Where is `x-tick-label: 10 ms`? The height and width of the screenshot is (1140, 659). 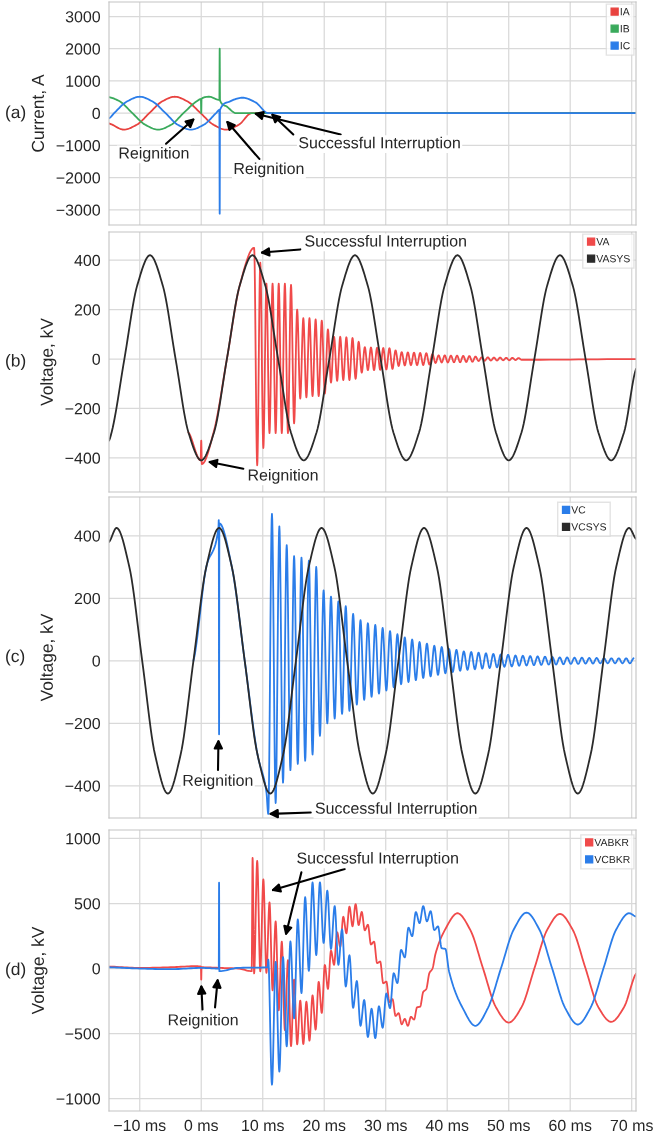 x-tick-label: 10 ms is located at coordinates (263, 1125).